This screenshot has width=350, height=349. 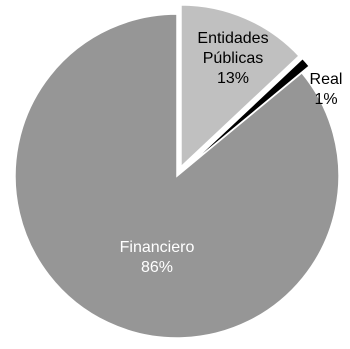 What do you see at coordinates (247, 113) in the screenshot?
I see `pie-slice-real` at bounding box center [247, 113].